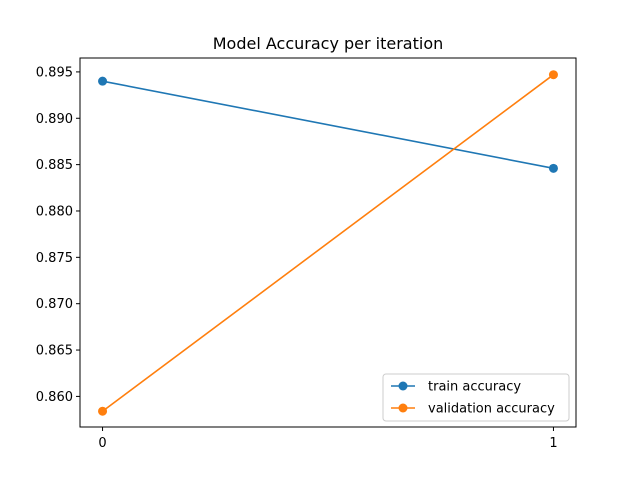 The image size is (640, 480). What do you see at coordinates (58, 235) in the screenshot?
I see `y-axis: 0.860 0.865 0.870 0.875 0.880 0.885 0.890 0.895` at bounding box center [58, 235].